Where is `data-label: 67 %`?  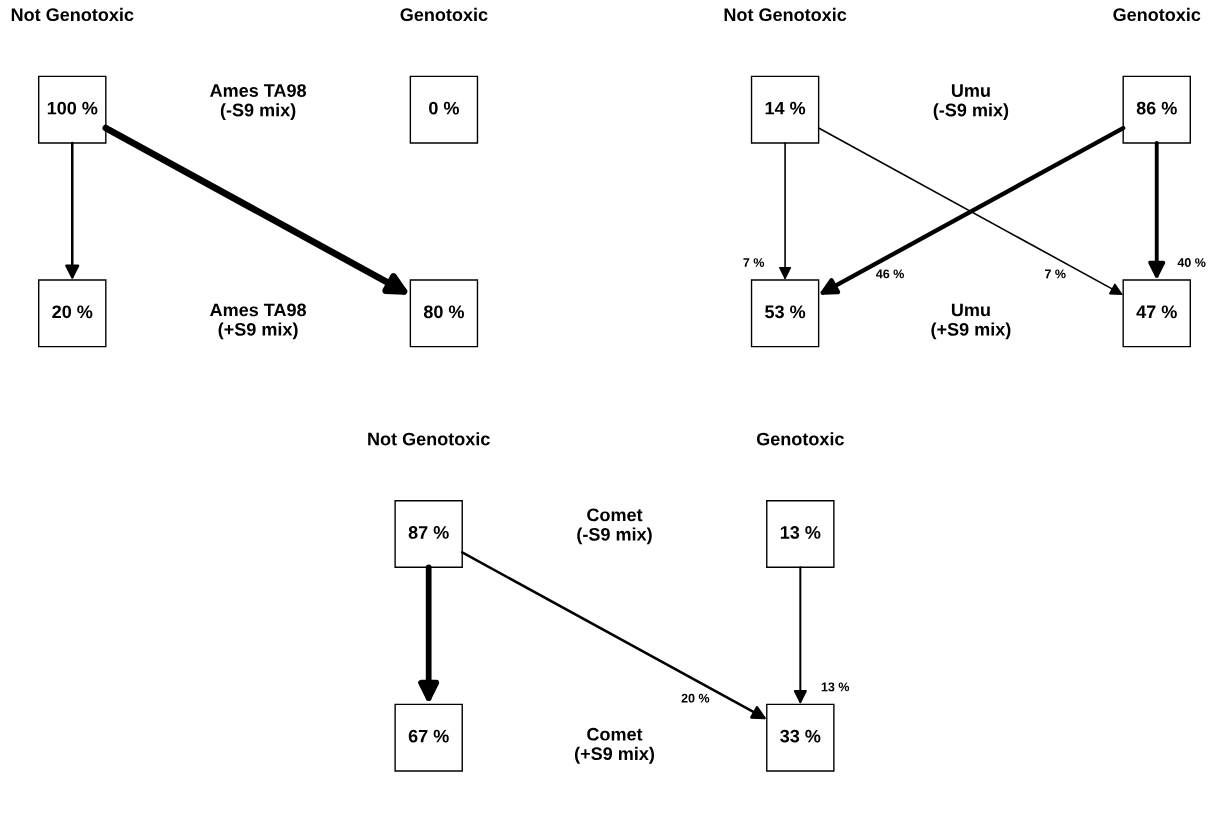 data-label: 67 % is located at coordinates (428, 736).